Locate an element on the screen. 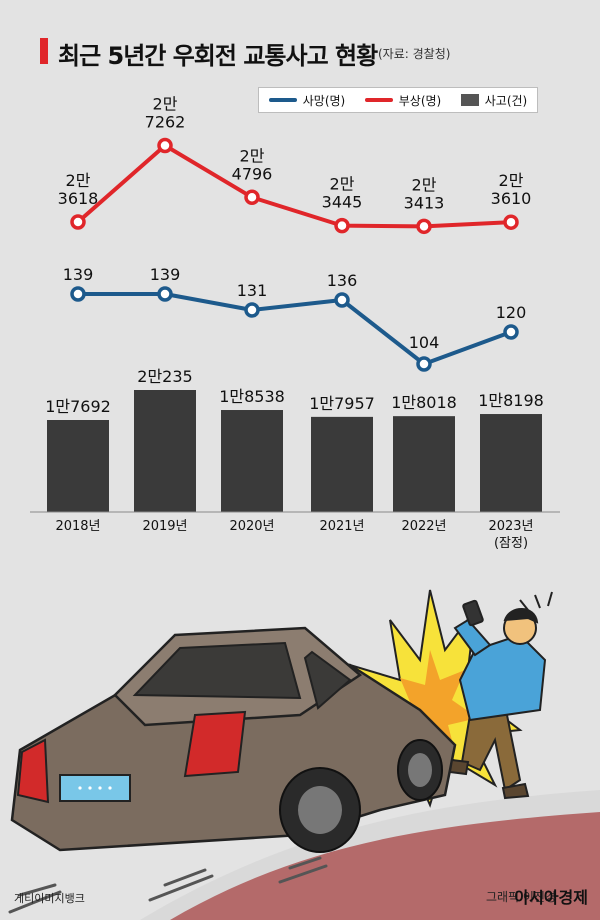 This screenshot has width=600, height=920. accident-data-label: 2만235 is located at coordinates (164, 376).